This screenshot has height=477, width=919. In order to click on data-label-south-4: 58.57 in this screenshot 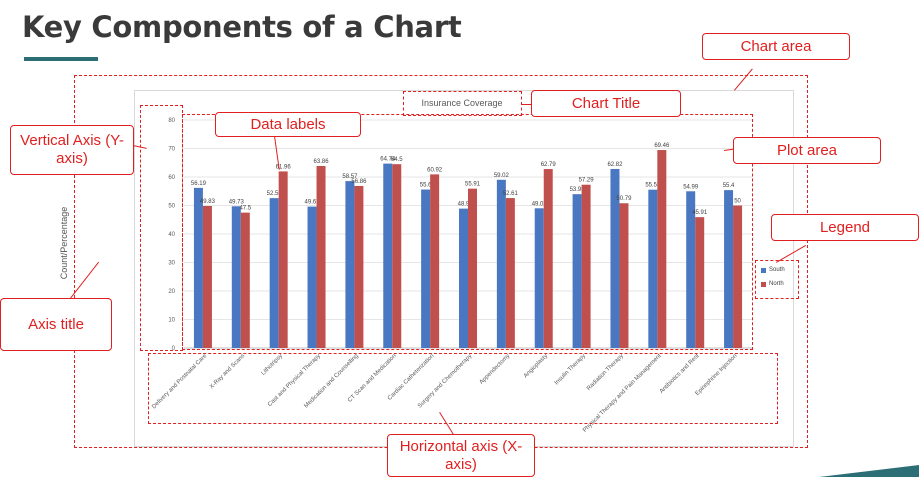, I will do `click(350, 177)`.